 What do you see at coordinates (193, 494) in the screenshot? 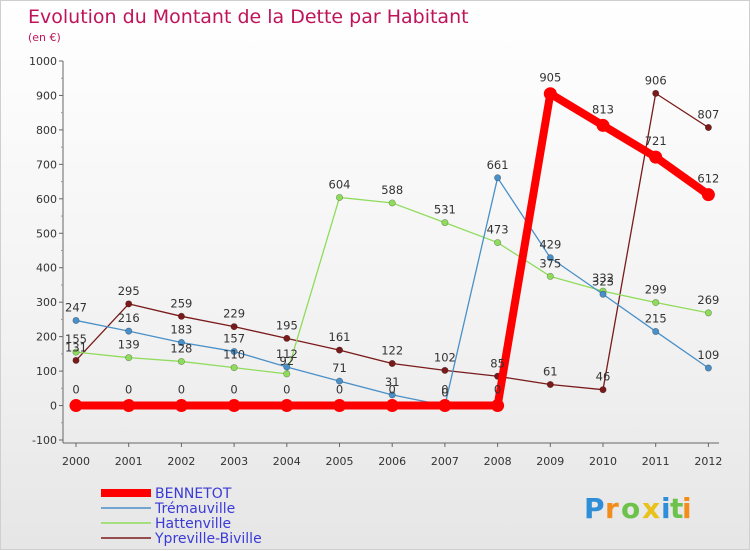
I see `legend-label-bennetot: BENNETOT` at bounding box center [193, 494].